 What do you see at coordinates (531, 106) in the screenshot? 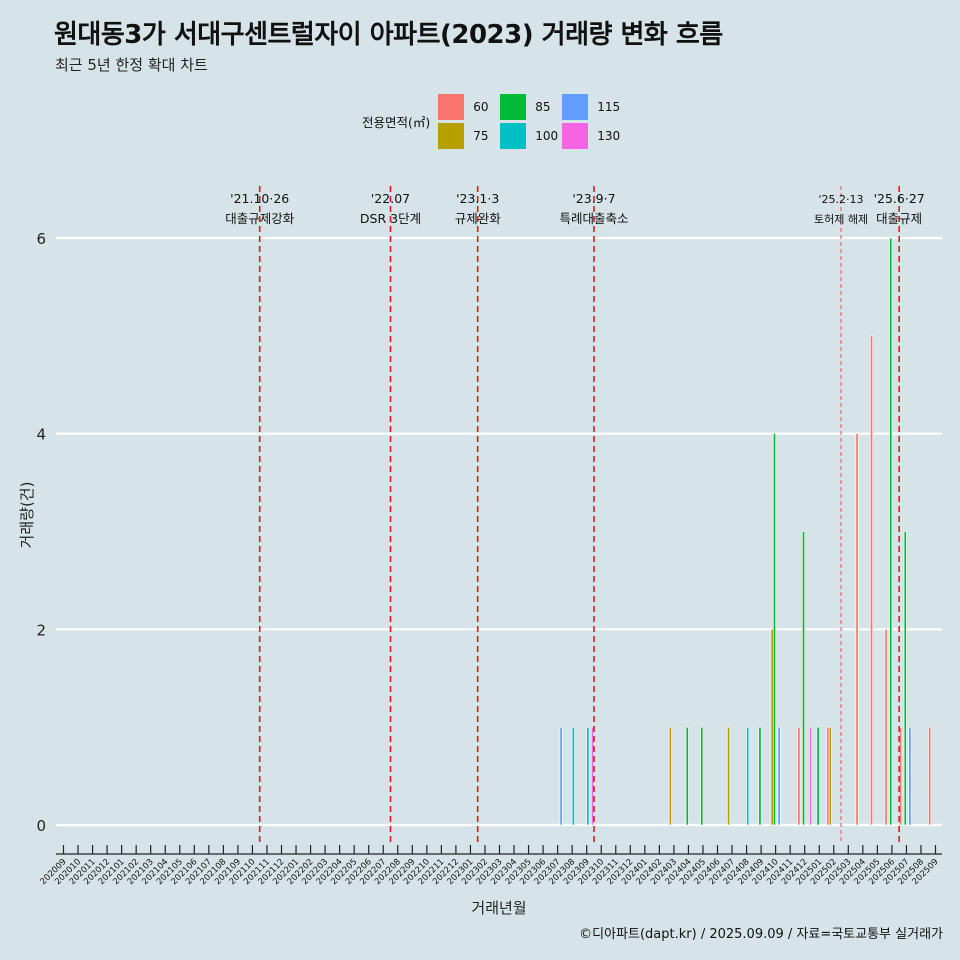
I see `legend-item-85: 85` at bounding box center [531, 106].